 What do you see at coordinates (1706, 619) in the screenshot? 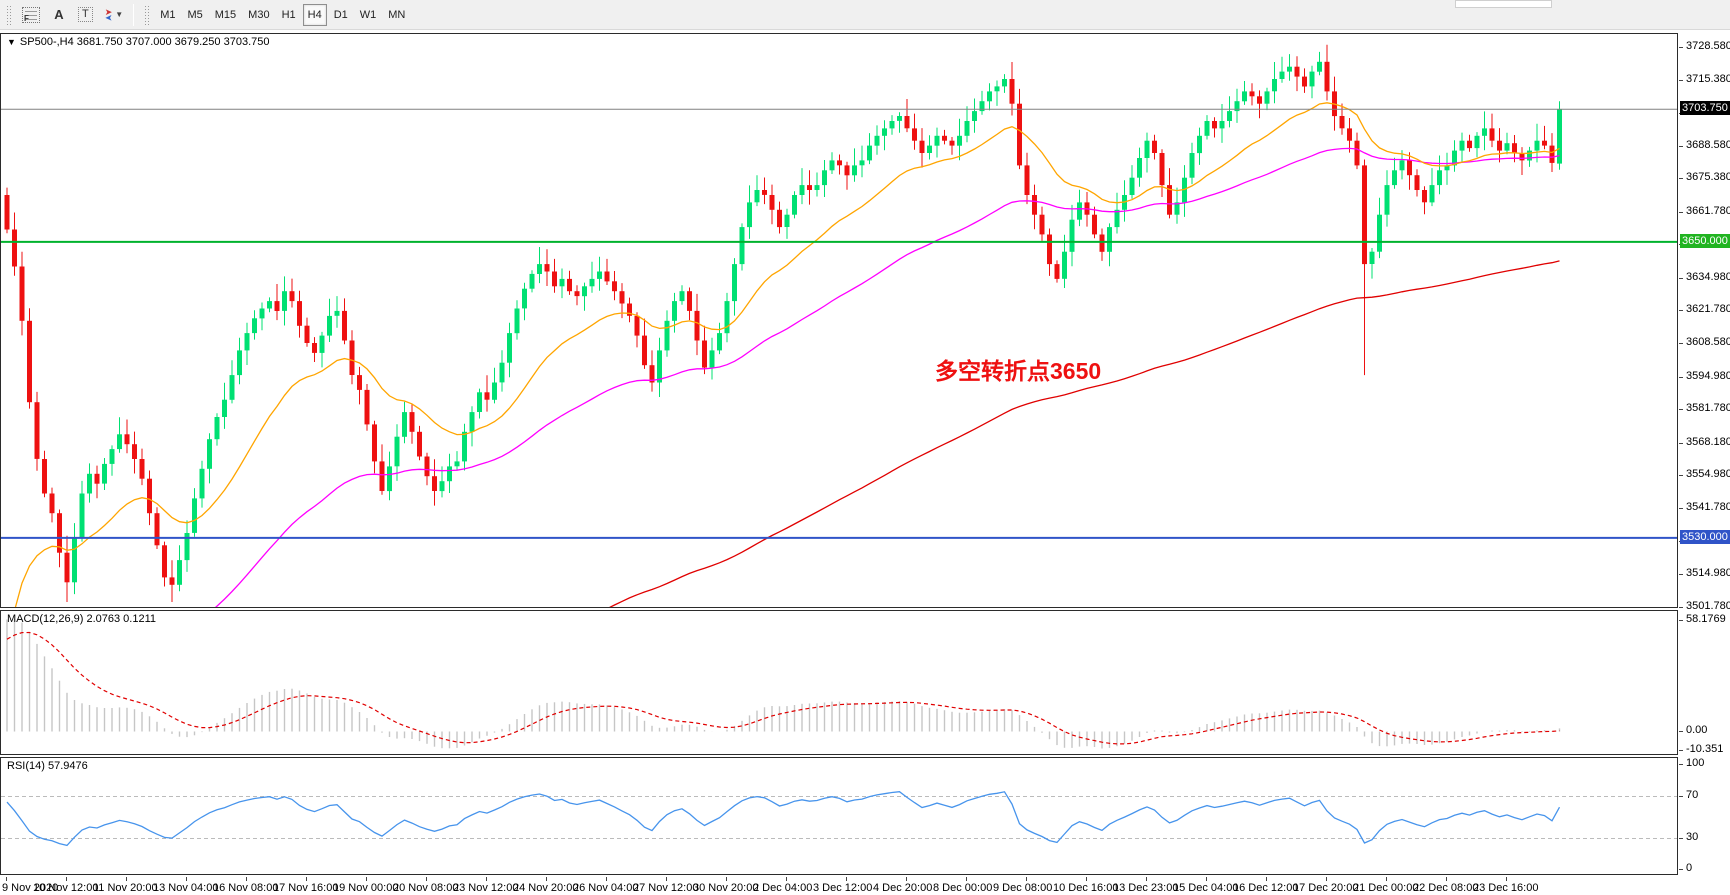
I see `macd-tick: 58.1769` at bounding box center [1706, 619].